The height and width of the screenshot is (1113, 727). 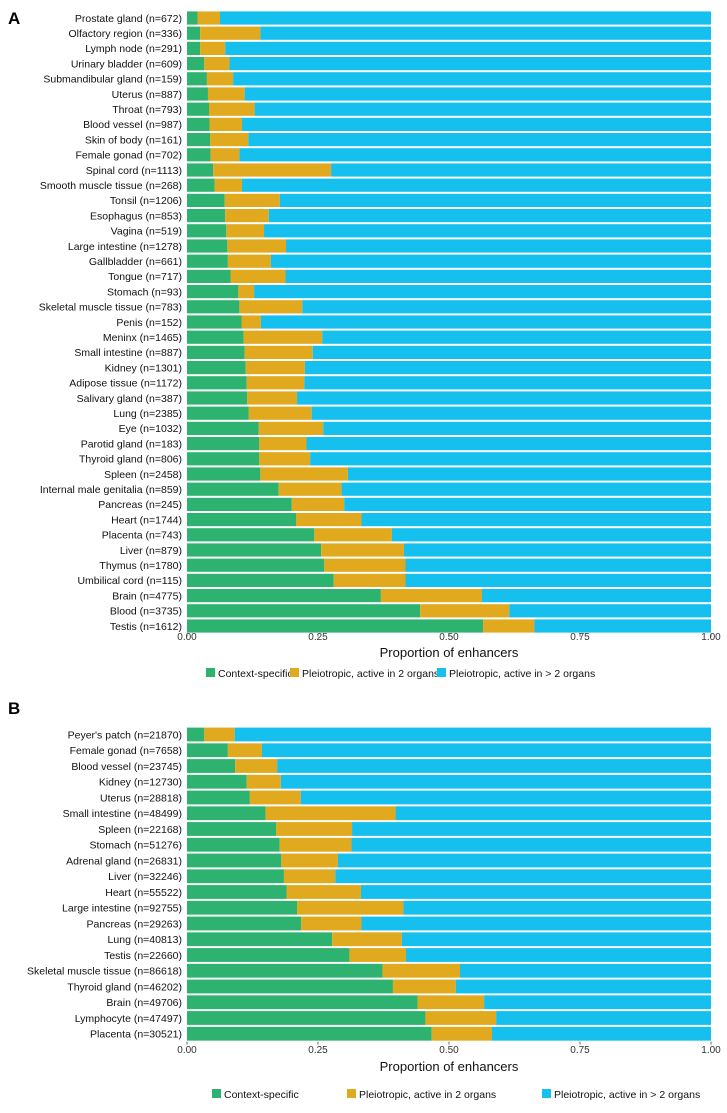 I want to click on bar-segment-a-11-s2, so click(x=476, y=185).